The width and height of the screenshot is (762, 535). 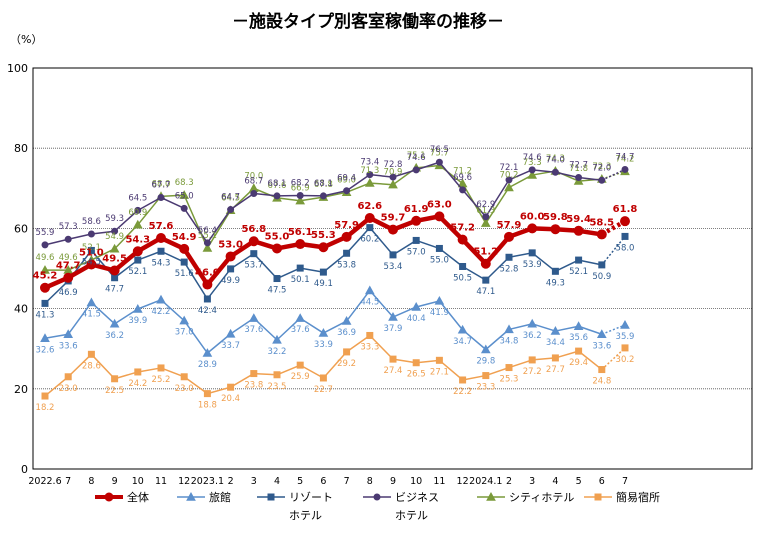 What do you see at coordinates (138, 481) in the screenshot?
I see `x-tick-label: 10` at bounding box center [138, 481].